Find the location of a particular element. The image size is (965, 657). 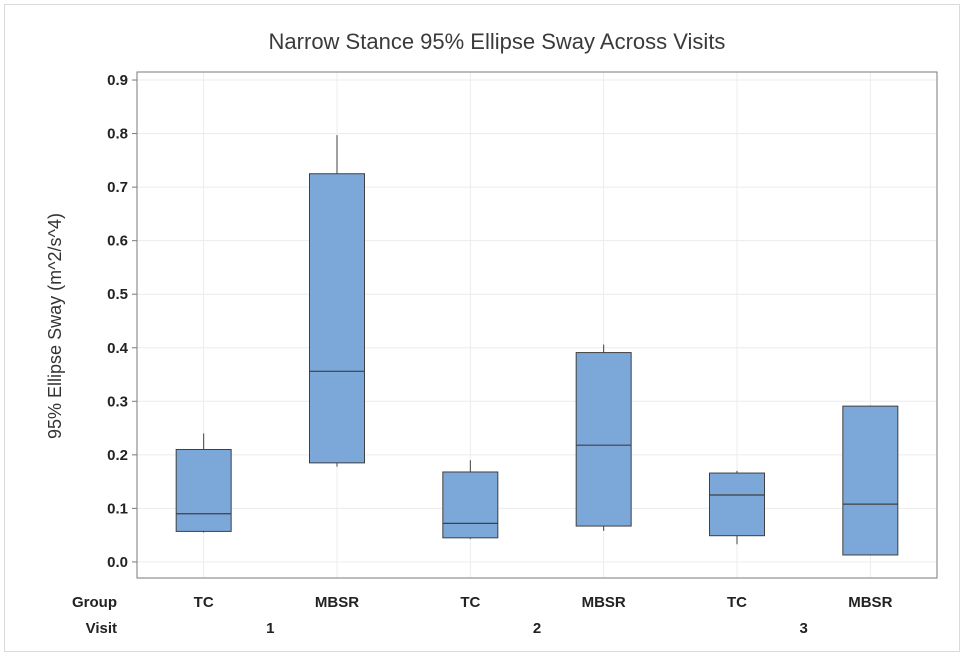

visit-row-label: Visit is located at coordinates (101, 628).